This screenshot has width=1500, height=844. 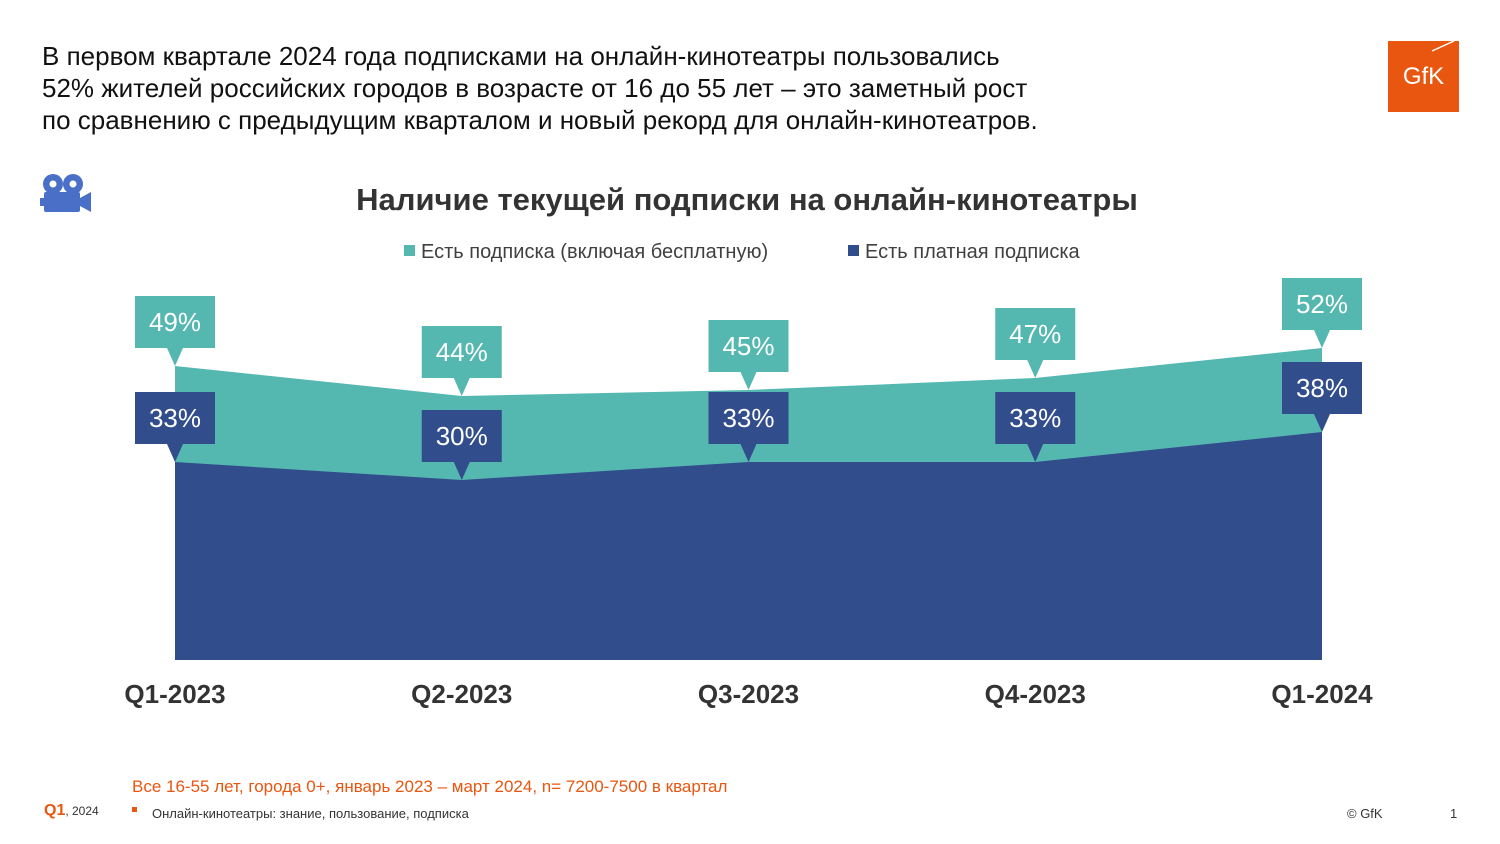 I want to click on data-label-paid-2: 33%, so click(x=748, y=427).